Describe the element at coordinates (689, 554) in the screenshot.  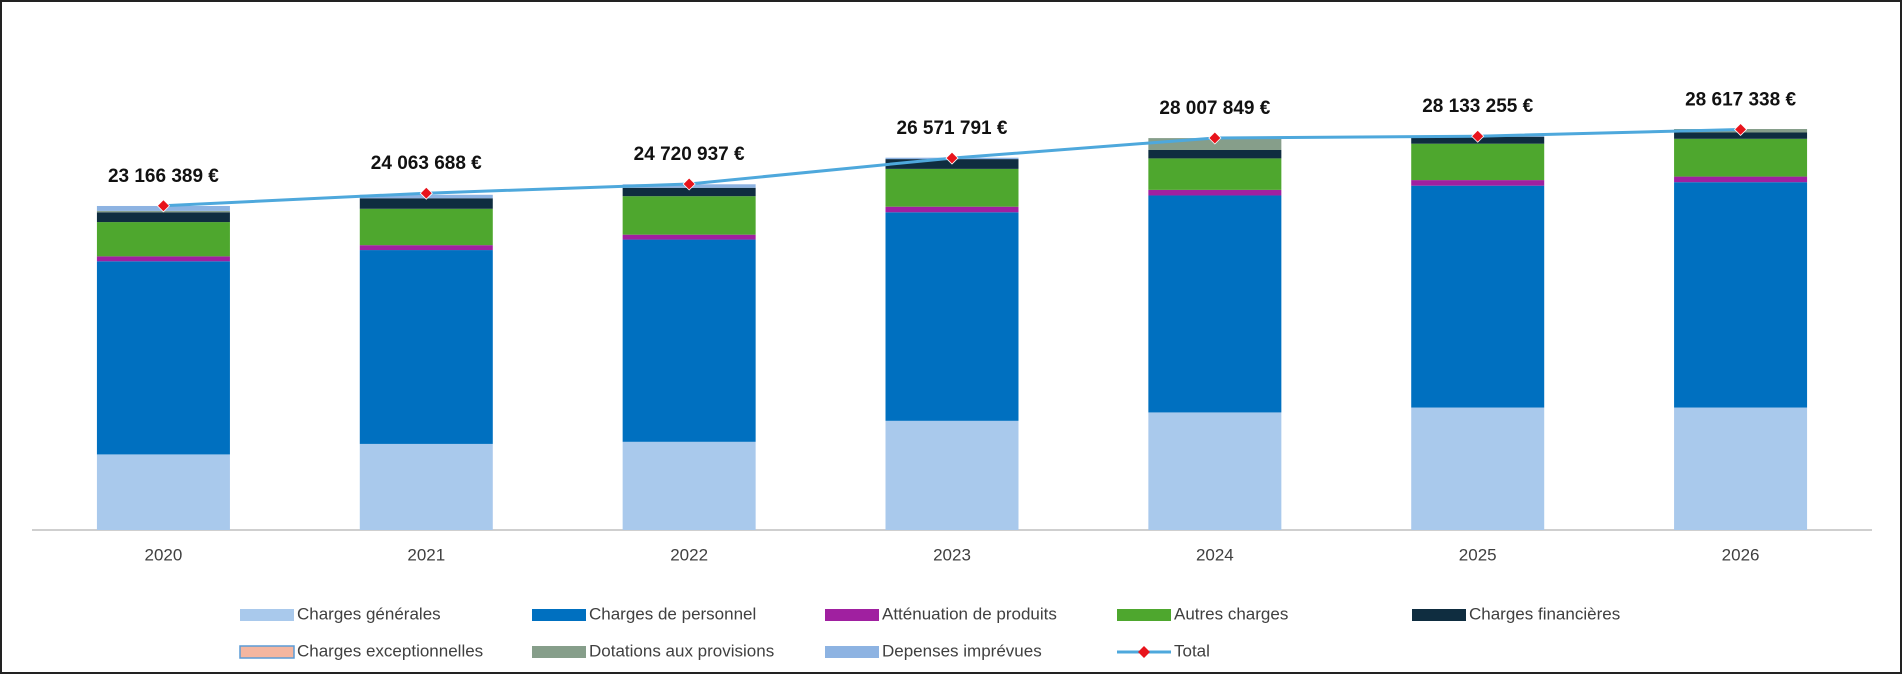
I see `x-tick-label: 2022` at that location.